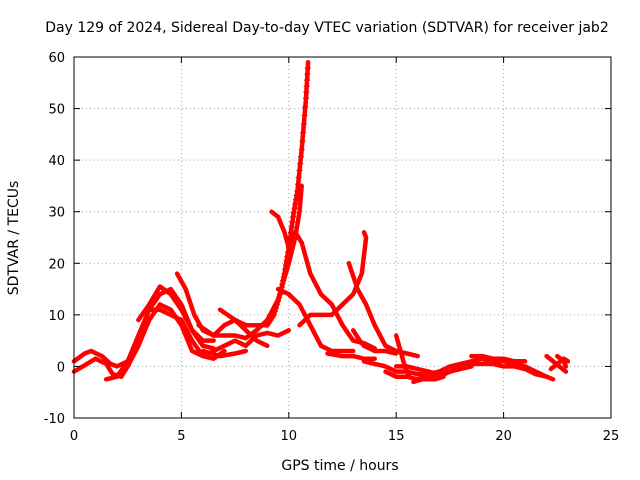 This screenshot has width=640, height=480. I want to click on y-tick-label: 50, so click(56, 110).